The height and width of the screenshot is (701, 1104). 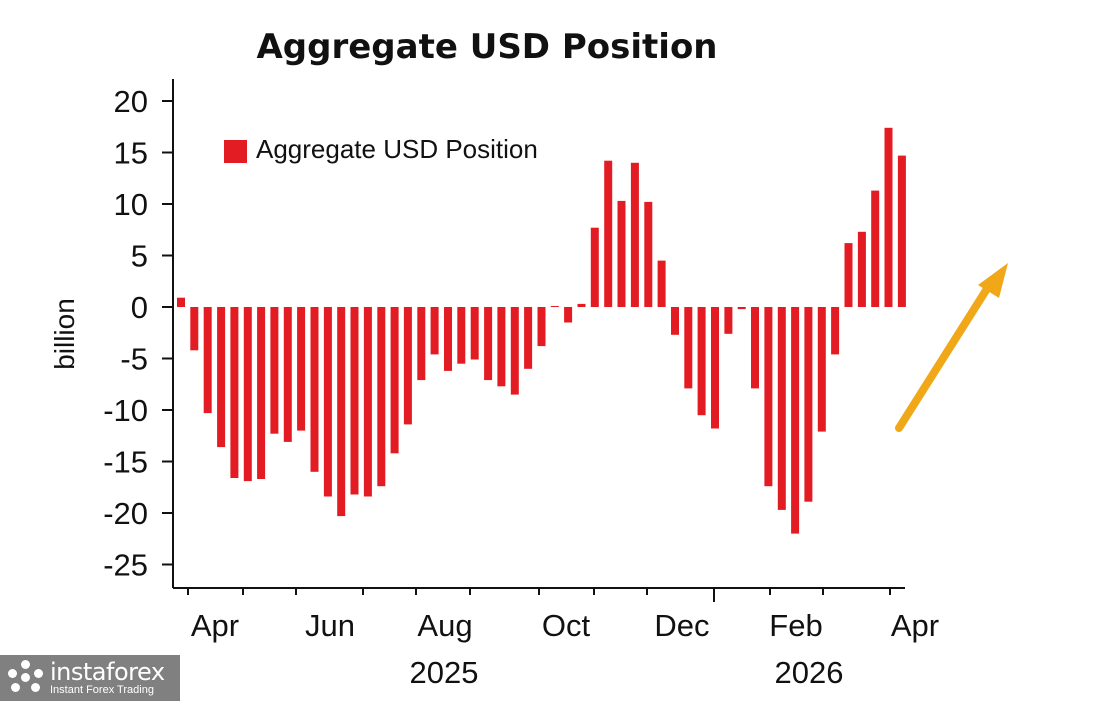 What do you see at coordinates (131, 153) in the screenshot?
I see `y-tick-label: 15` at bounding box center [131, 153].